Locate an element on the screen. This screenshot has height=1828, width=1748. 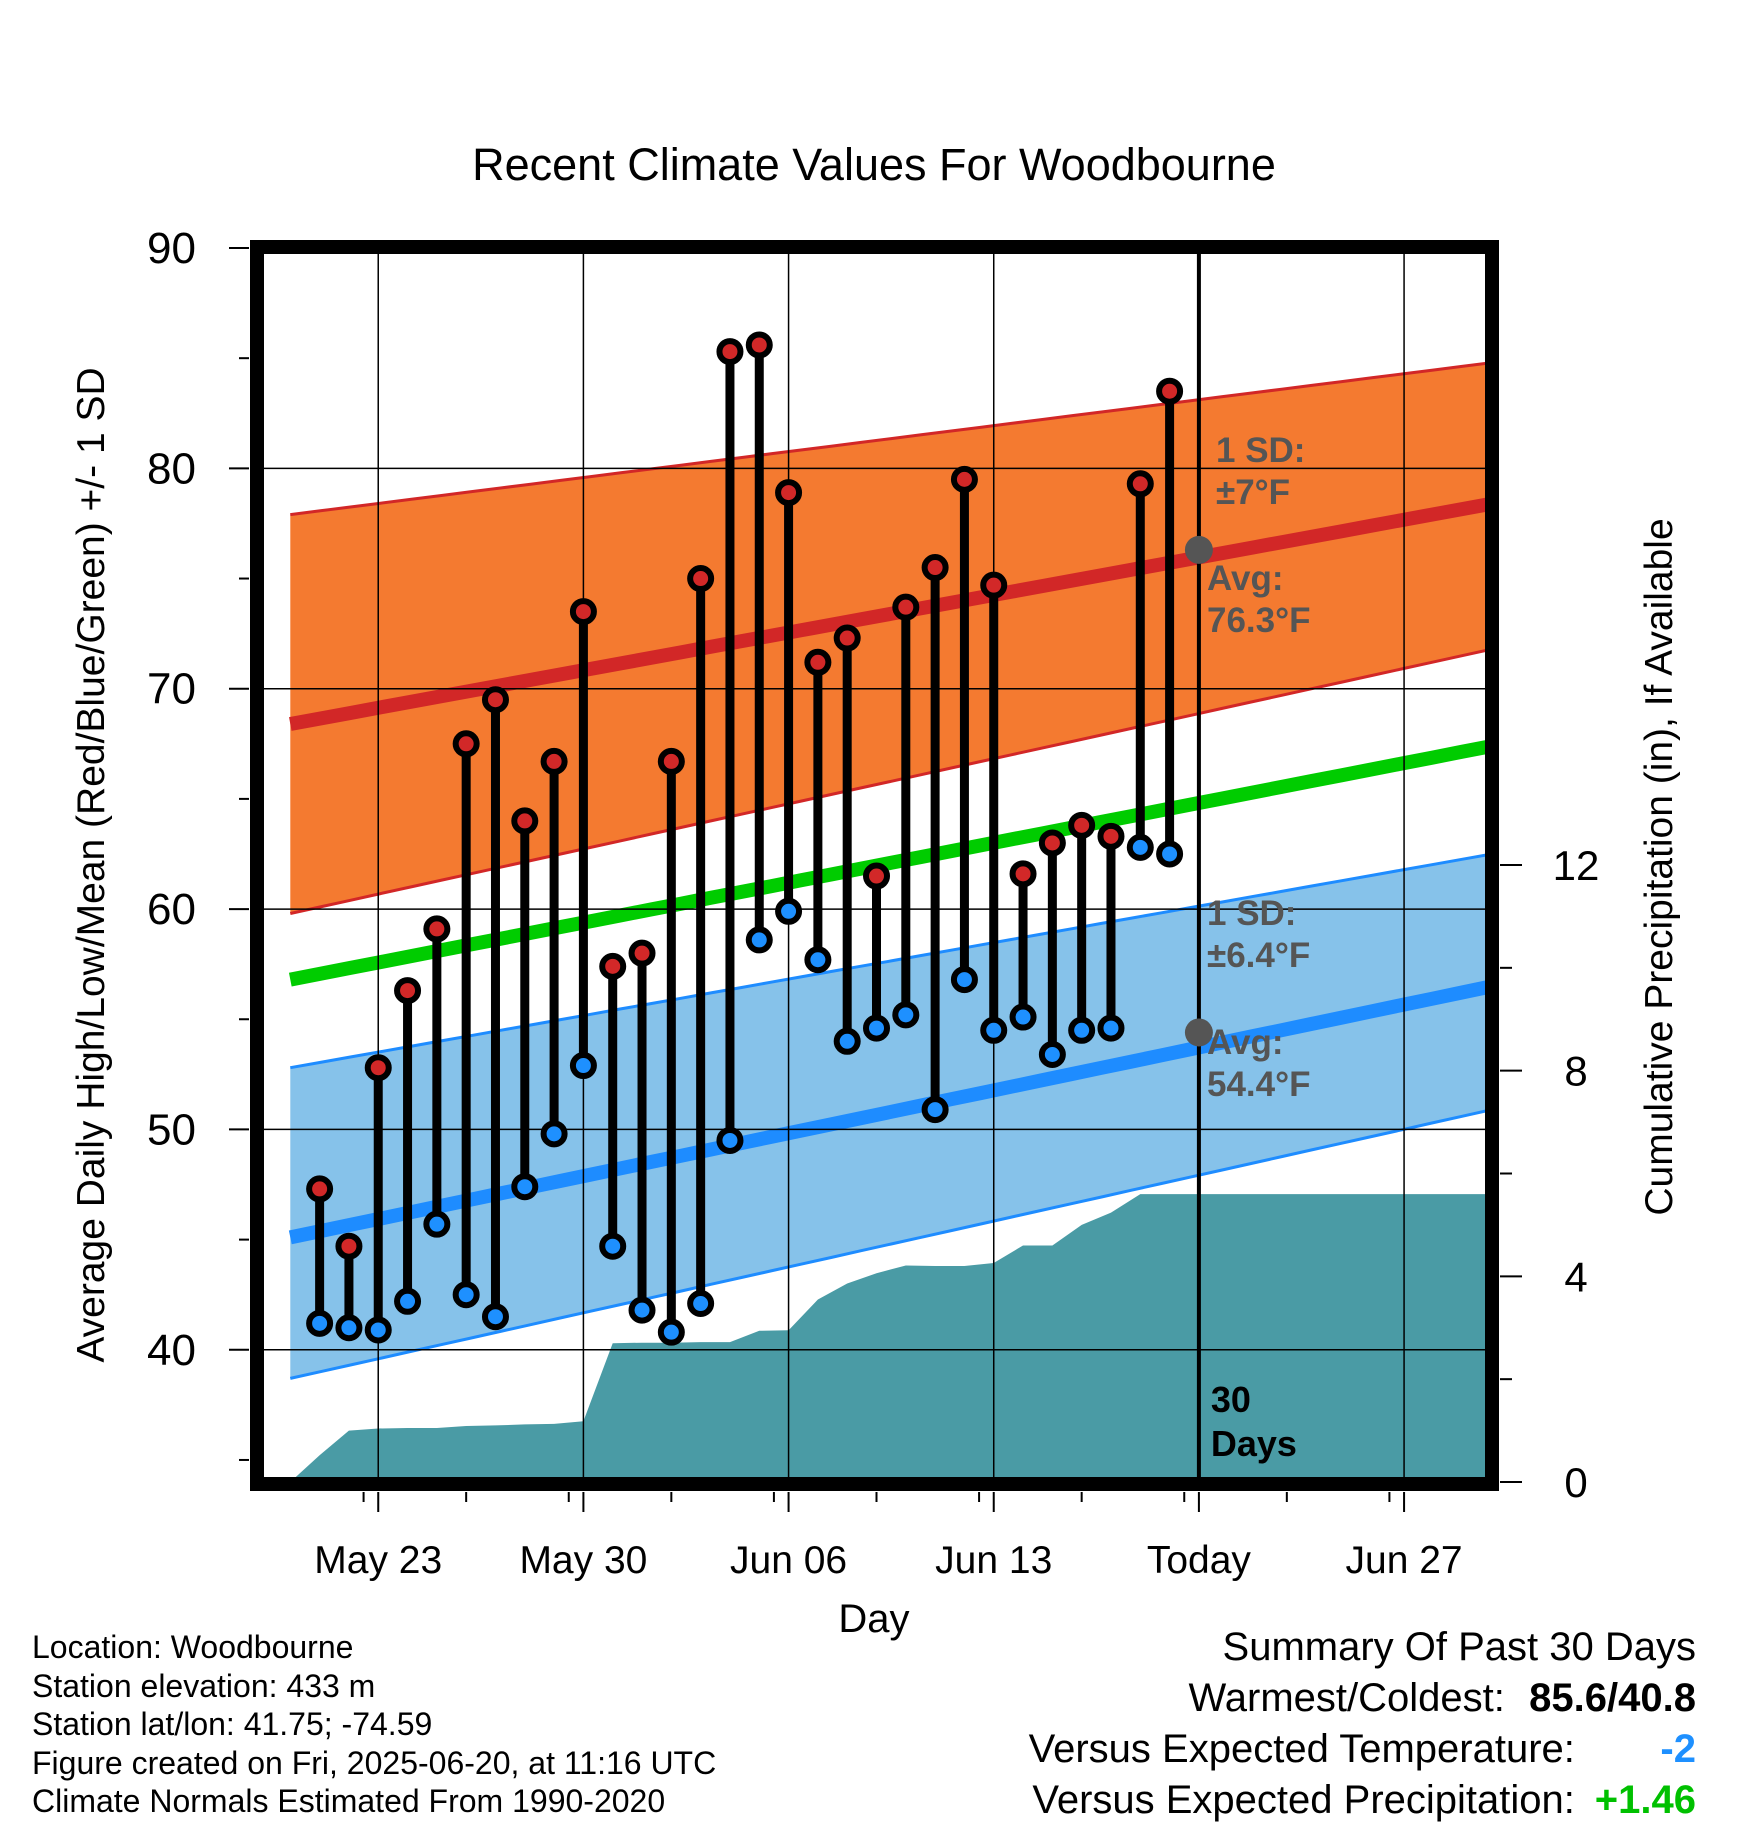
summary-precip-row: Versus Expected Precipitation: +1.46 is located at coordinates (1362, 1800).